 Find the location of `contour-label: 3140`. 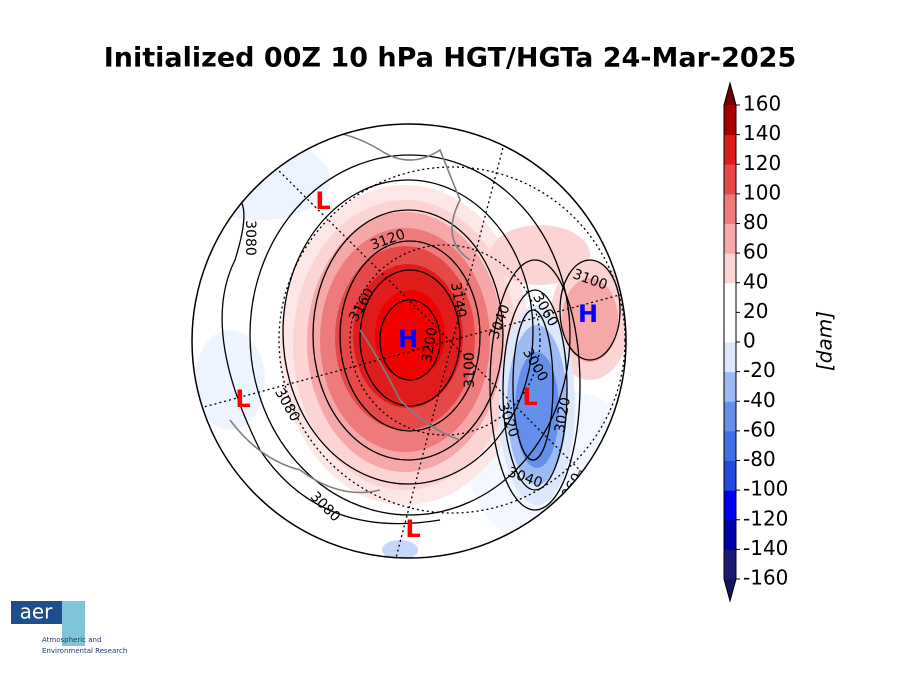

contour-label: 3140 is located at coordinates (458, 300).